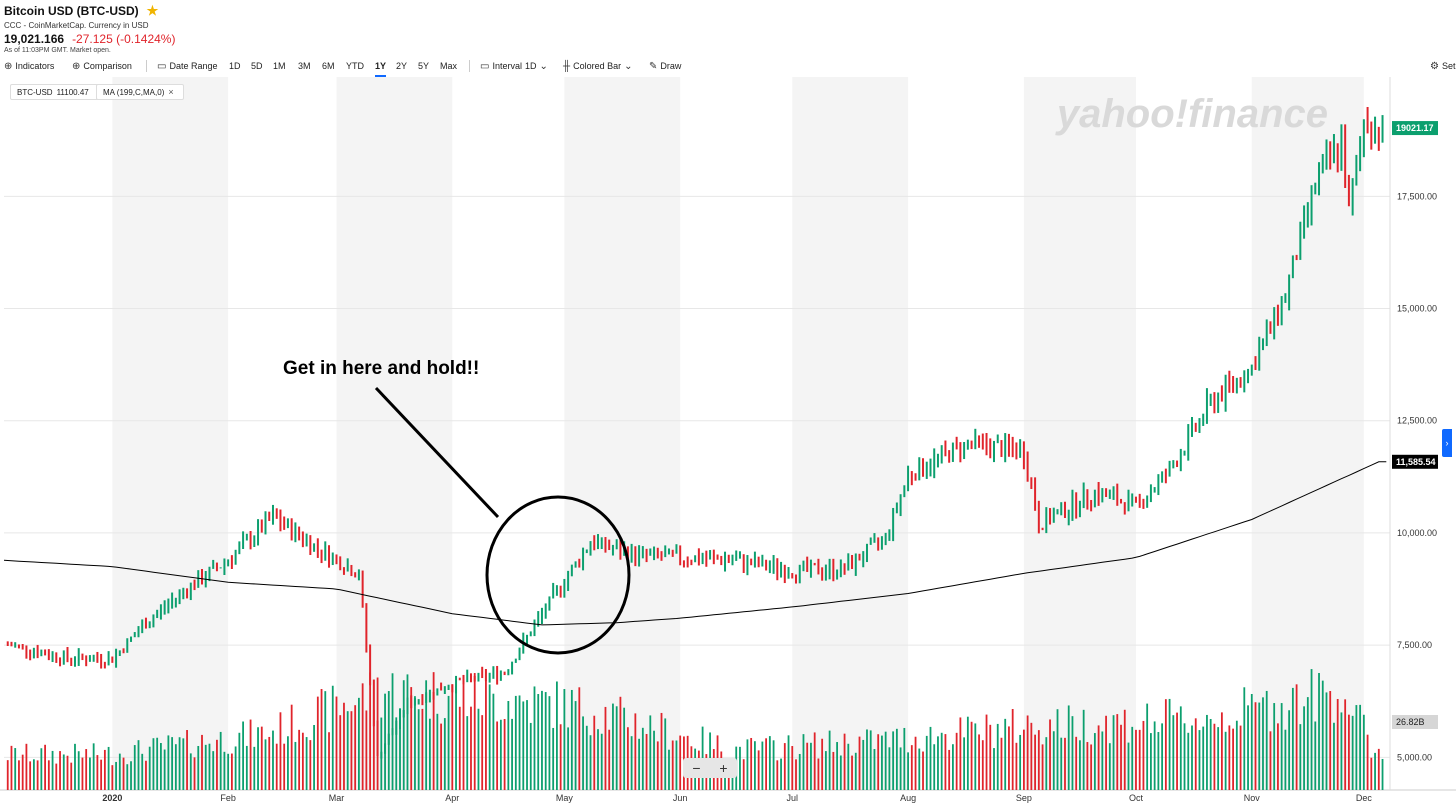 This screenshot has height=809, width=1456. What do you see at coordinates (402, 66) in the screenshot?
I see `range-2y: 2Y` at bounding box center [402, 66].